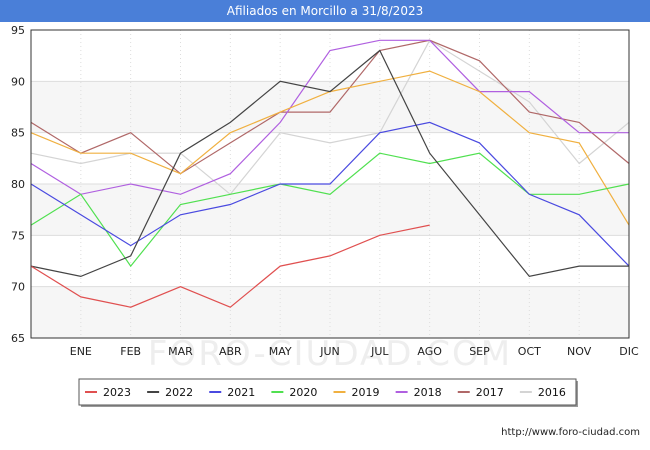 The image size is (650, 450). What do you see at coordinates (529, 351) in the screenshot?
I see `x-tick-label-oct: OCT` at bounding box center [529, 351].